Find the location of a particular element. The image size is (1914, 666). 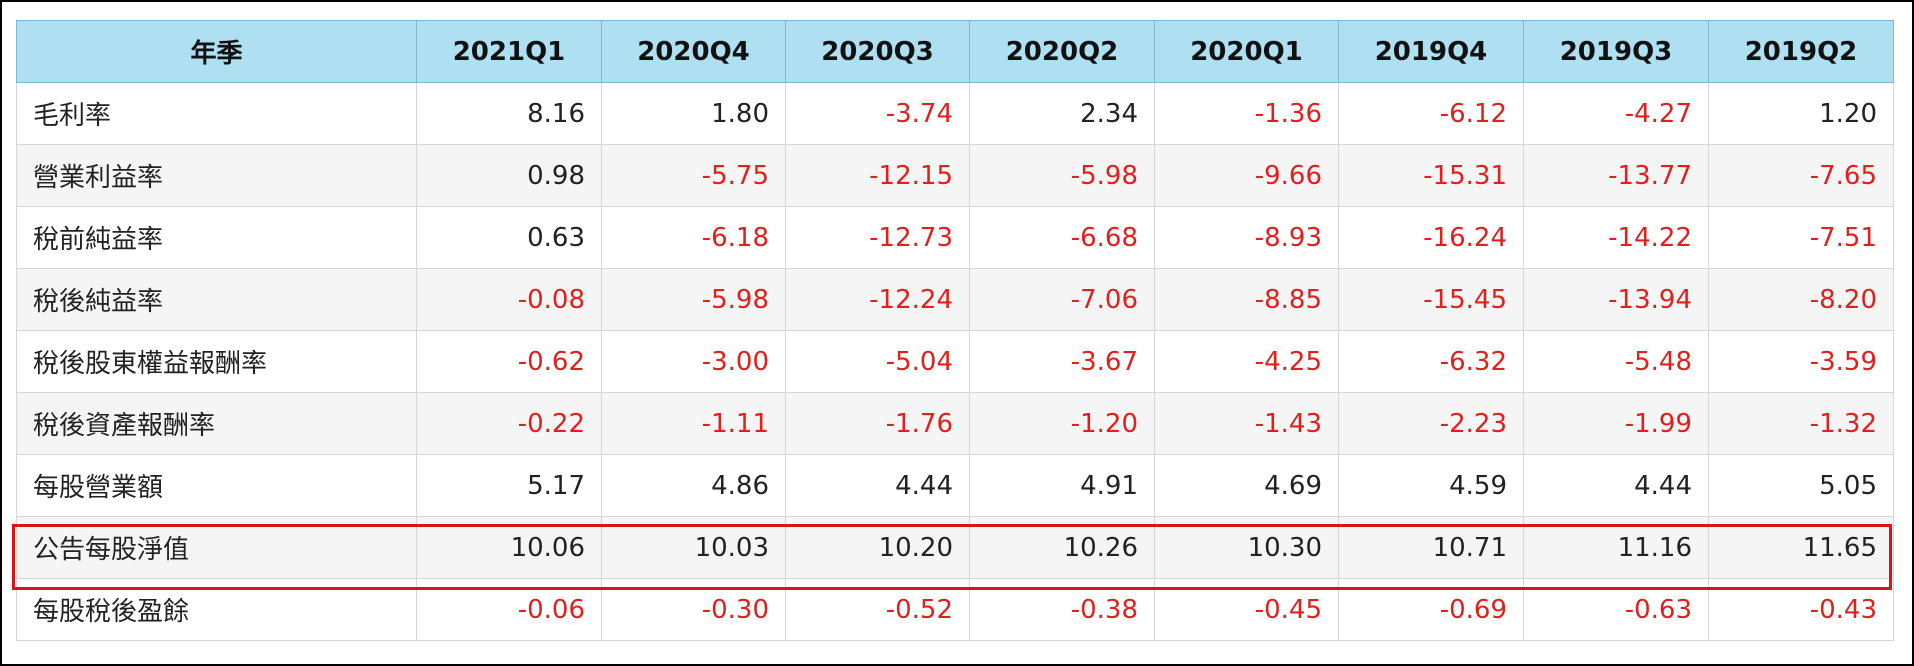

row-label: 稅後股東權益報酬率 is located at coordinates (216, 361).